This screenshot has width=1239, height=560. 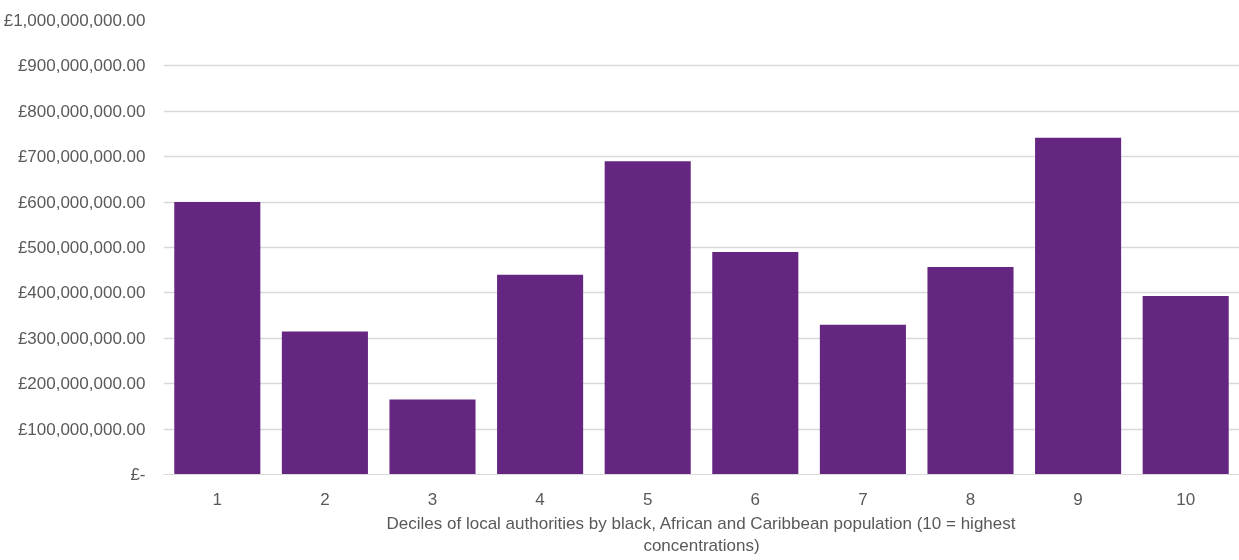 What do you see at coordinates (1078, 499) in the screenshot?
I see `x-tick-label: 9` at bounding box center [1078, 499].